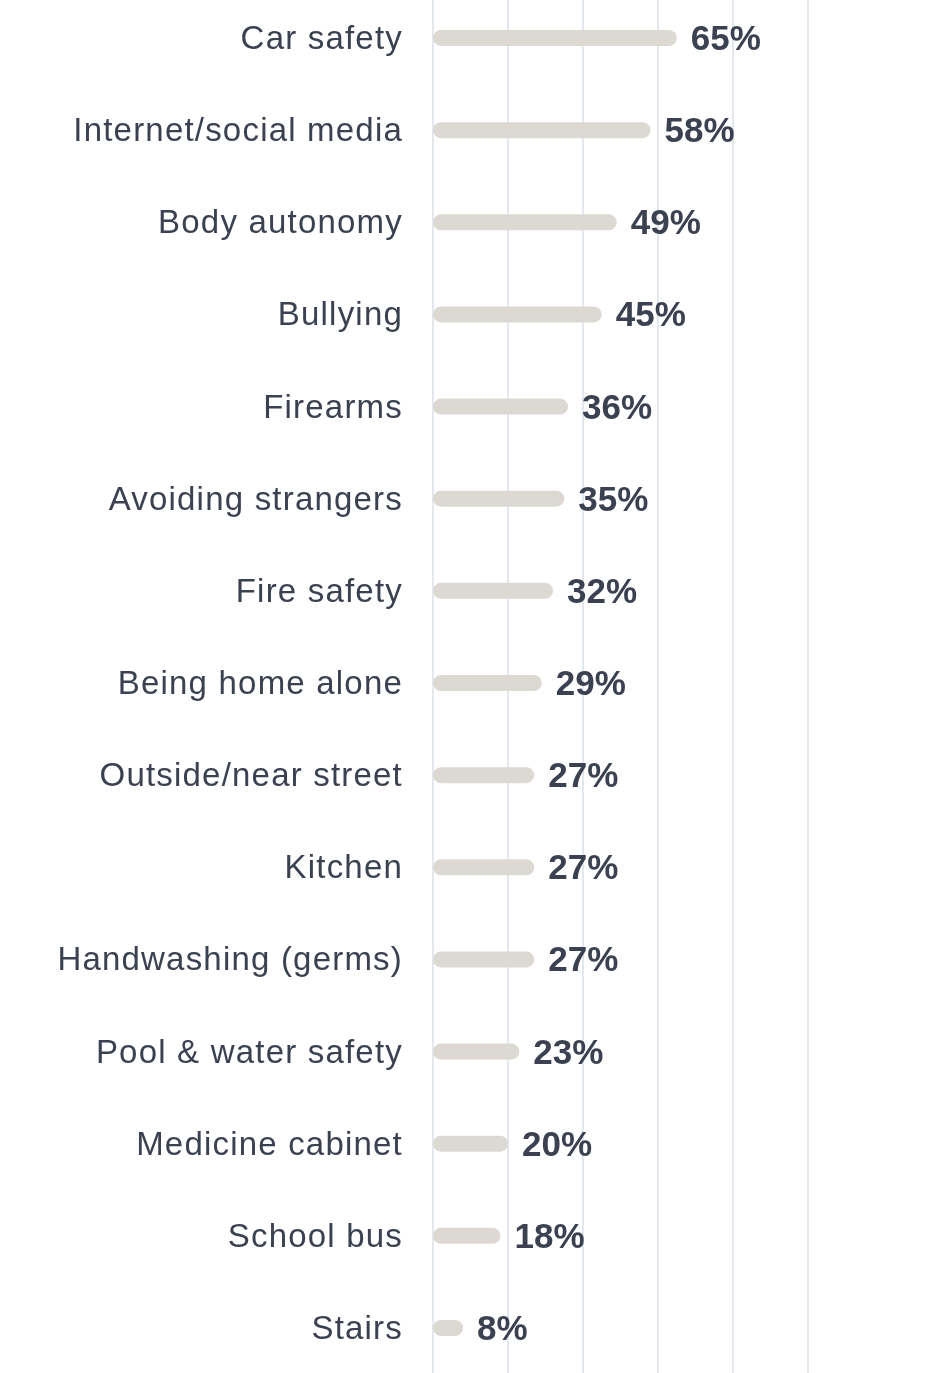 The height and width of the screenshot is (1373, 938). Describe the element at coordinates (343, 867) in the screenshot. I see `y-tick-label: Kitchen` at that location.